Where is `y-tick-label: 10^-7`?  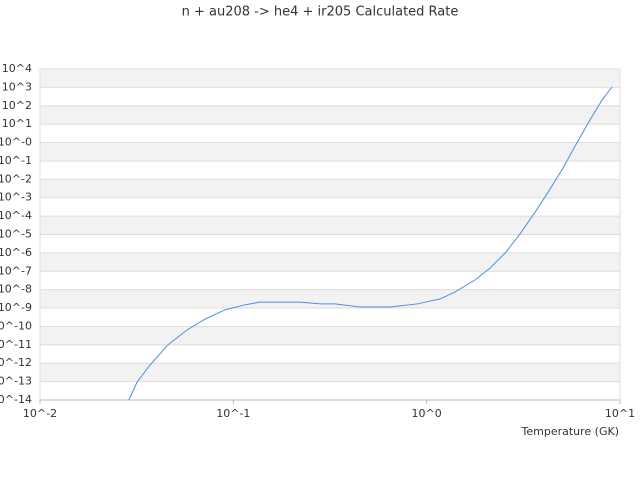 y-tick-label: 10^-7 is located at coordinates (16, 270).